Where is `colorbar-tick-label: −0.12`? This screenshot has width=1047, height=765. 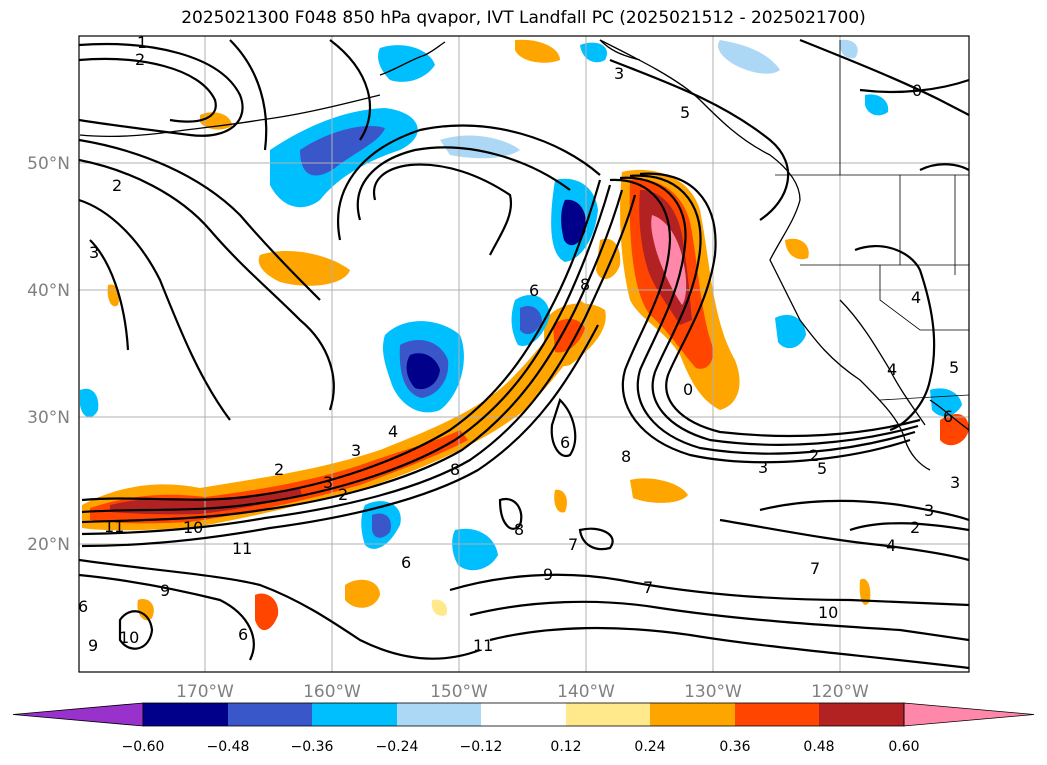 colorbar-tick-label: −0.12 is located at coordinates (481, 747).